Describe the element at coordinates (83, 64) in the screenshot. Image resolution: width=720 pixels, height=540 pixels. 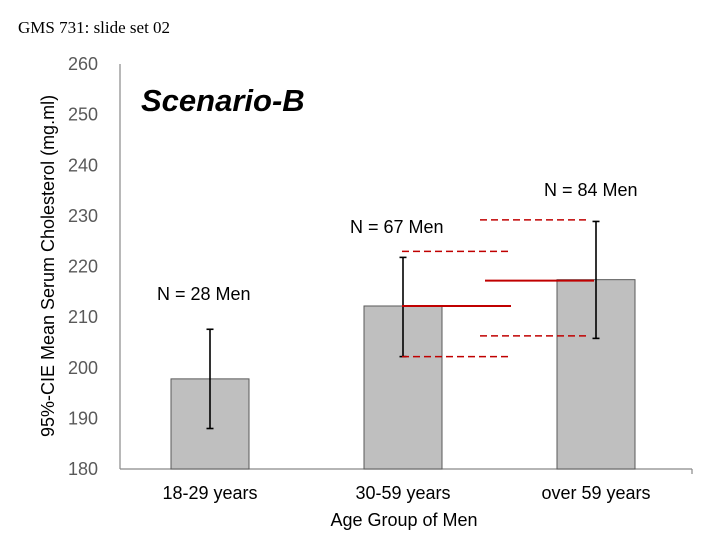
I see `y-tick-label: 260` at that location.